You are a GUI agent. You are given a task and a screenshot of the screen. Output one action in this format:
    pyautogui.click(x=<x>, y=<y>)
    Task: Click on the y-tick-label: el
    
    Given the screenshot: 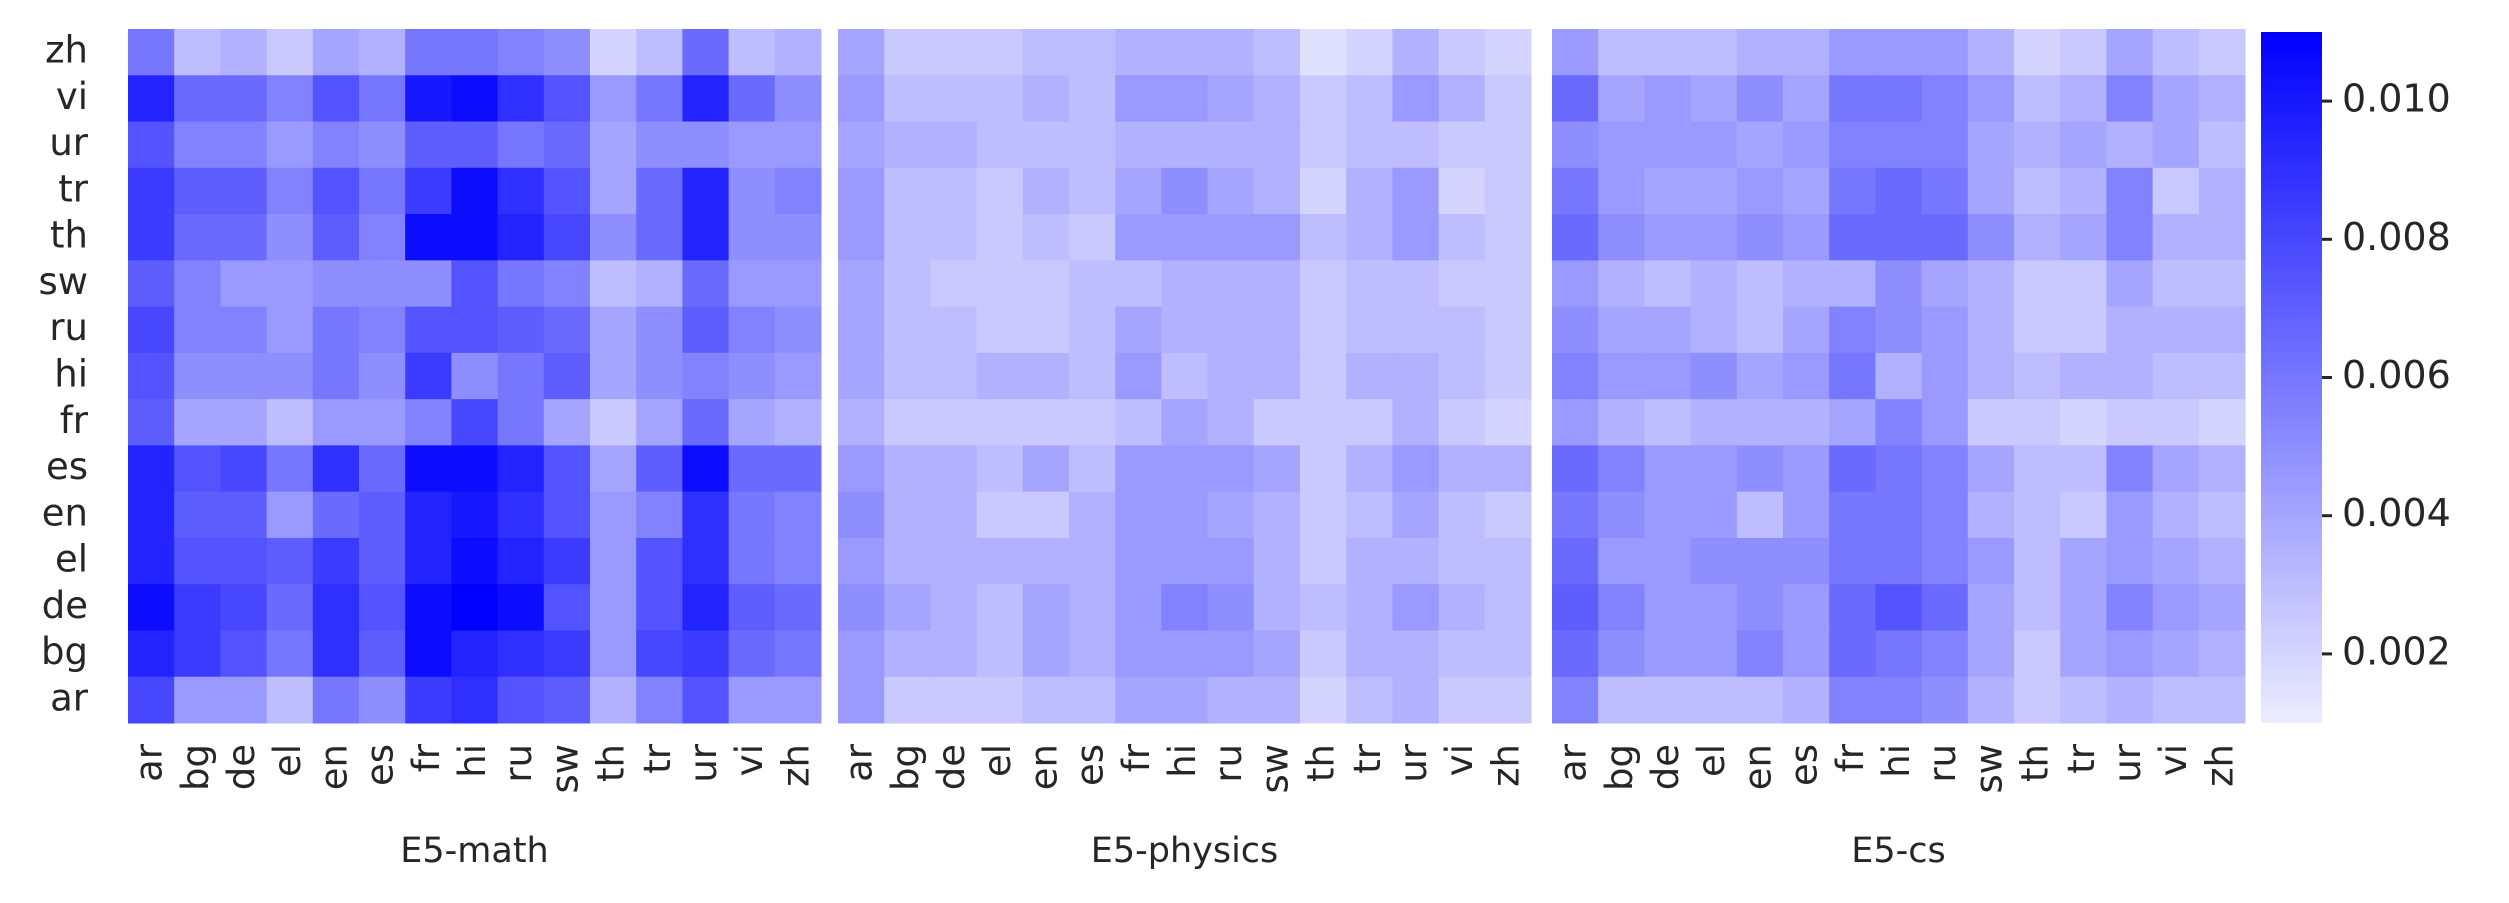 What is the action you would take?
    pyautogui.click(x=71, y=559)
    